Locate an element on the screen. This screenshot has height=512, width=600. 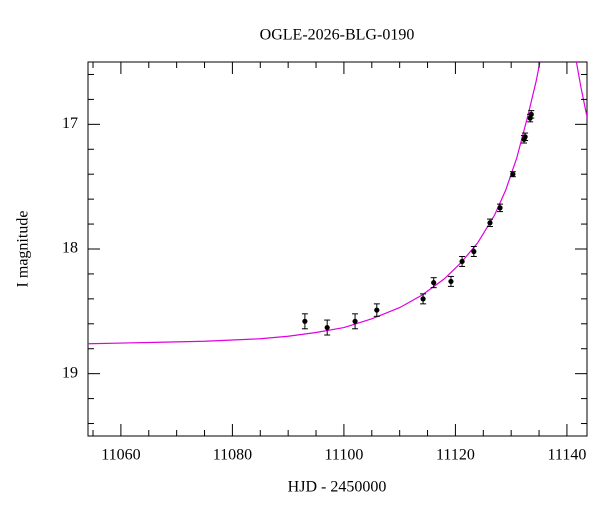
x-tick-label: 11120 is located at coordinates (455, 455).